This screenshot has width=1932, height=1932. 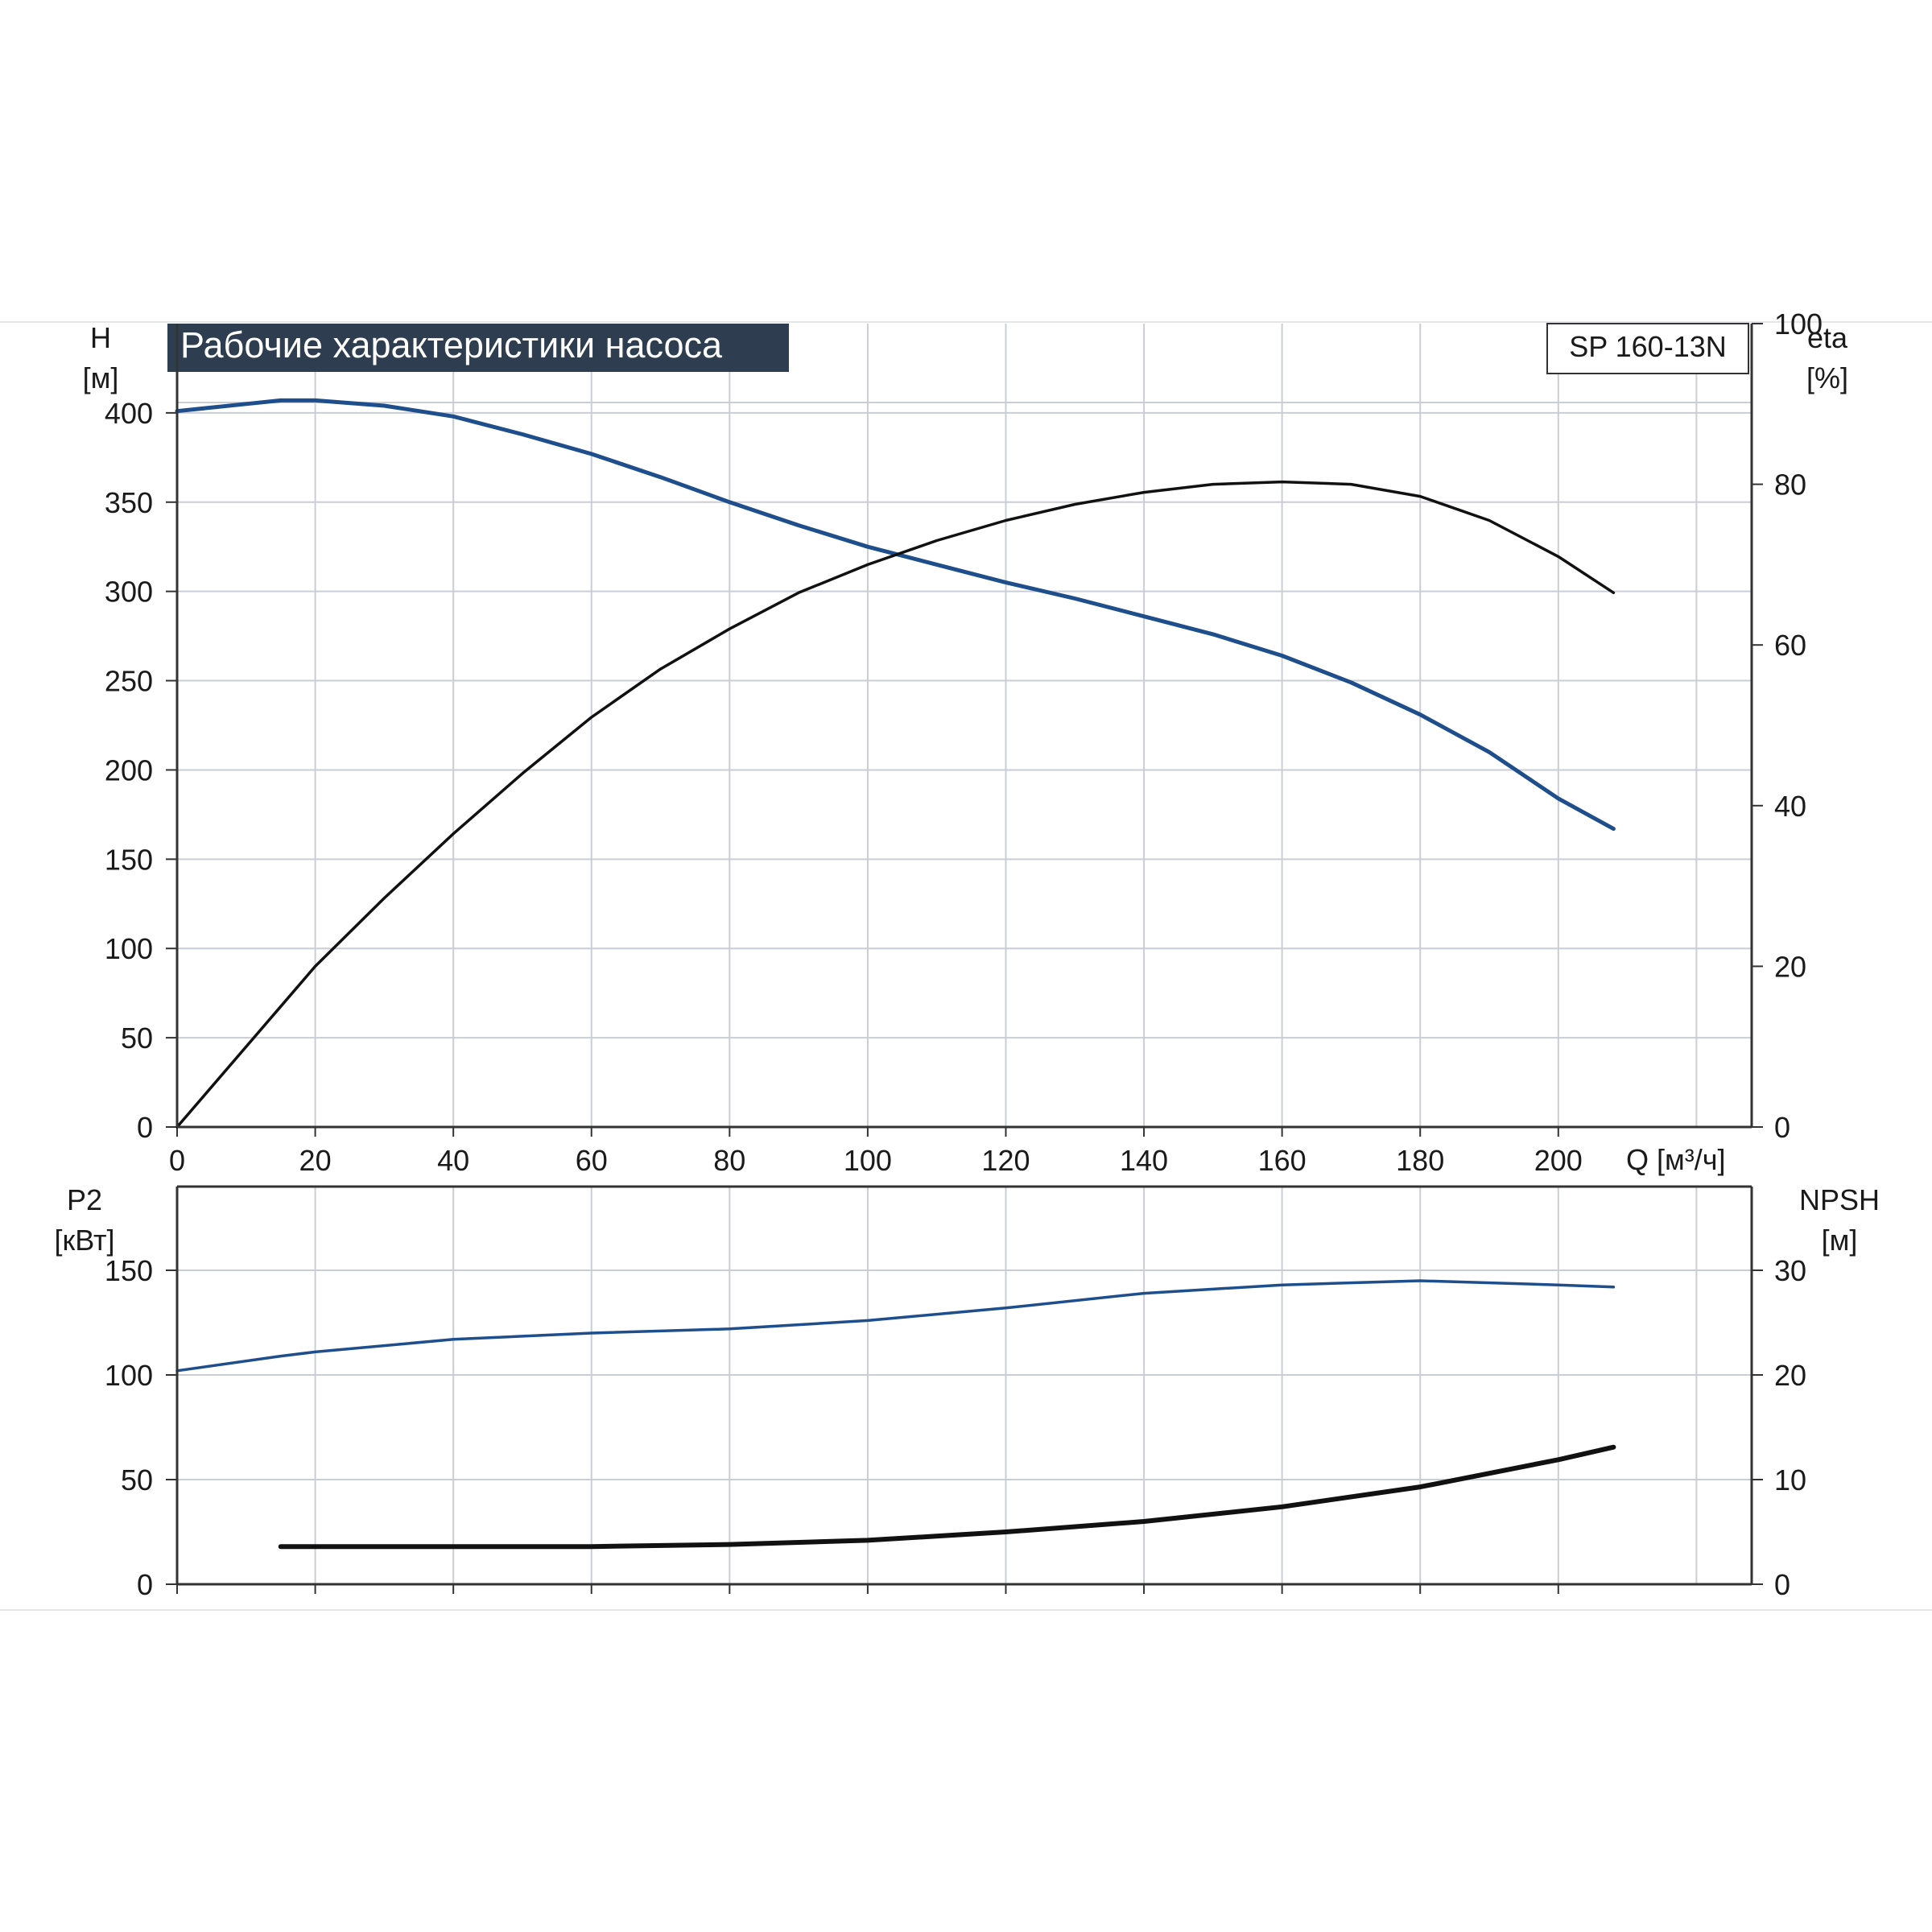 I want to click on x-tick-label-200: 200, so click(x=1558, y=1160).